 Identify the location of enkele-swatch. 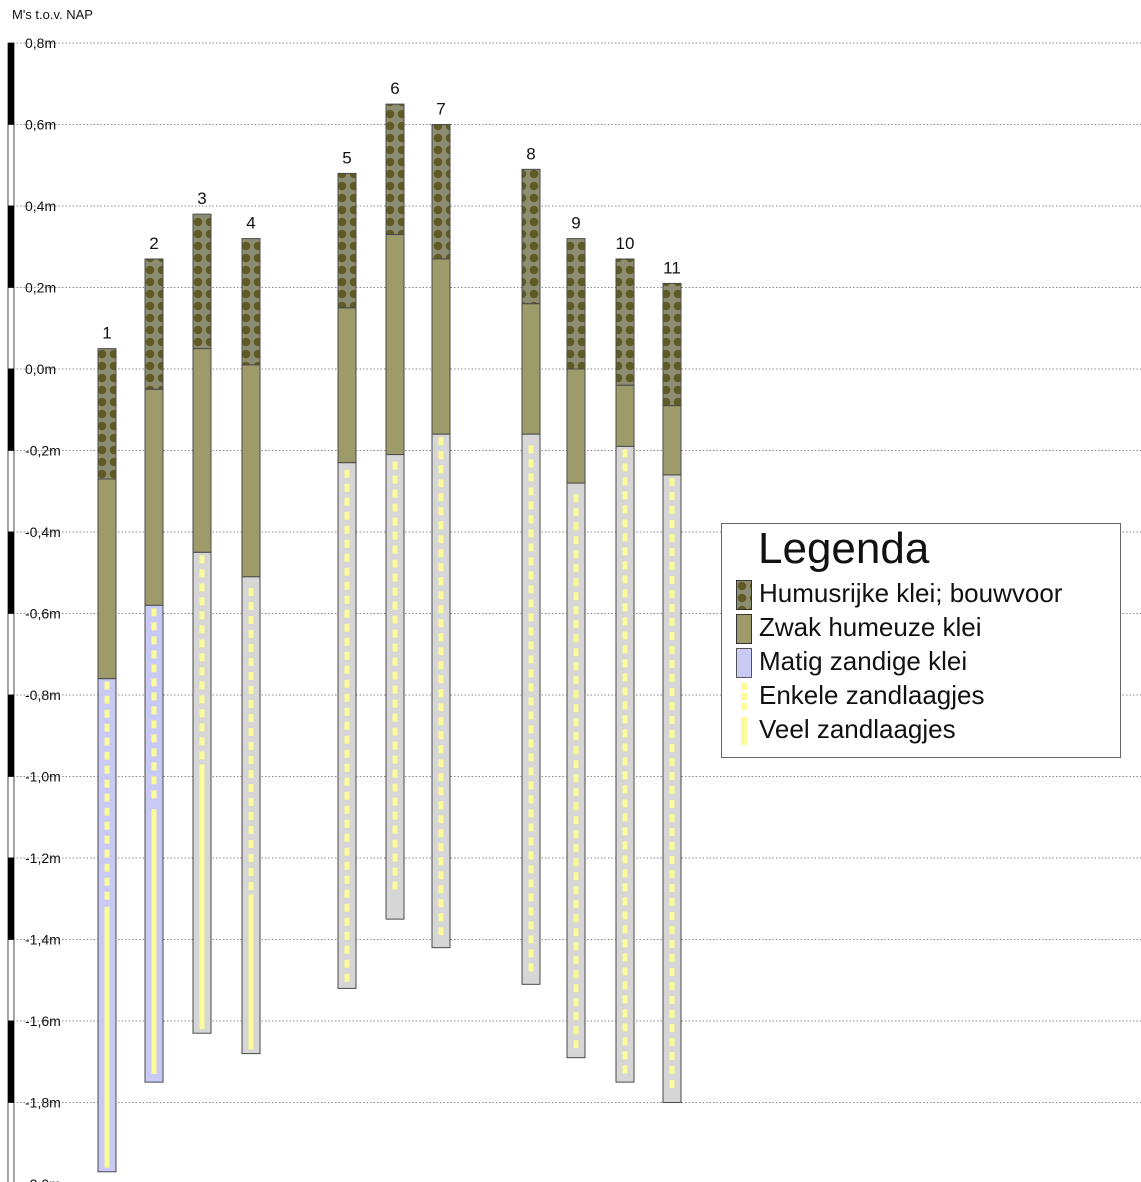
(744, 697).